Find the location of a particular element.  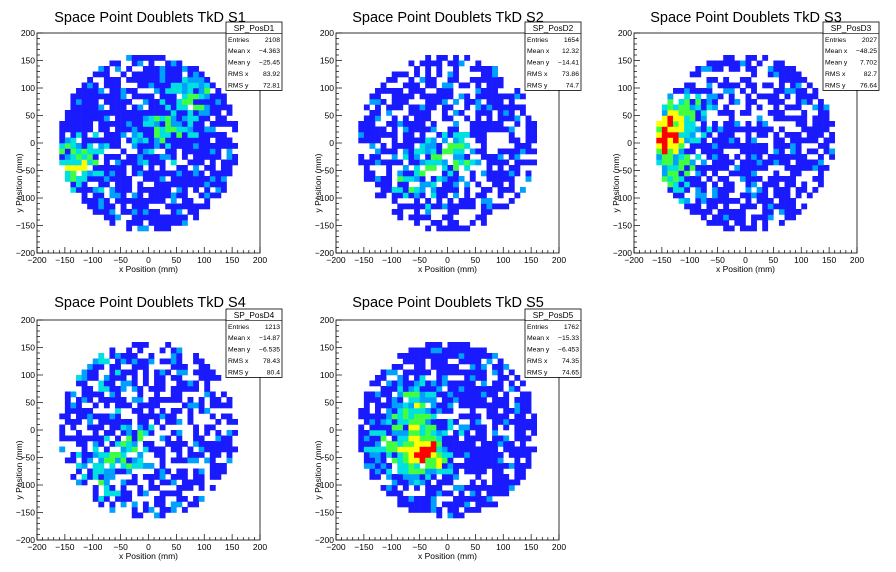

x-tick-label: −100 is located at coordinates (391, 260).